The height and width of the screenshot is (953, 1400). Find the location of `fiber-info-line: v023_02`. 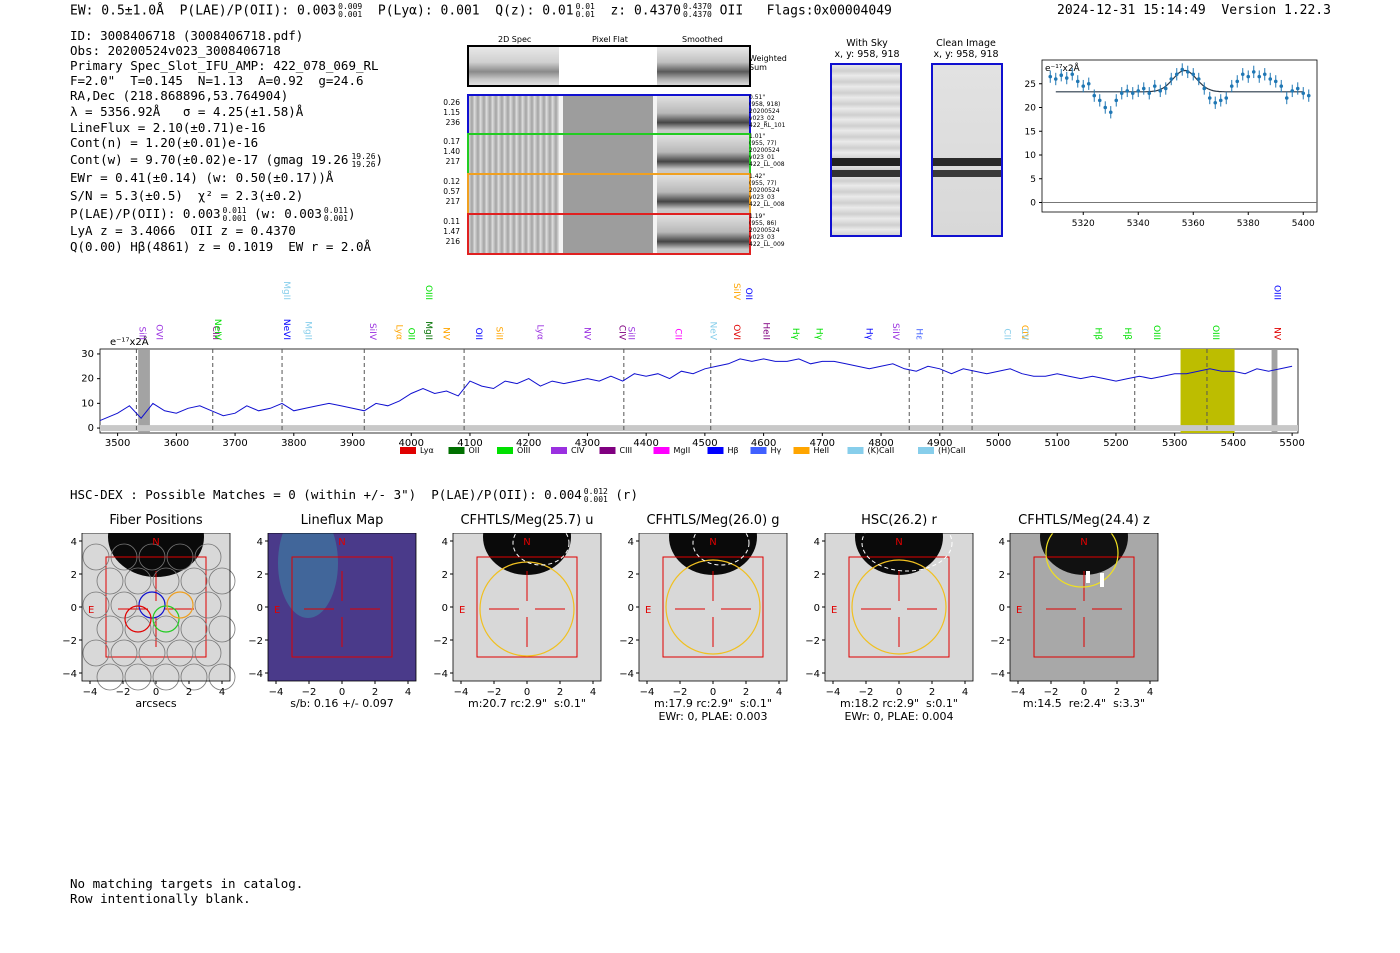

fiber-info-line: v023_02 is located at coordinates (762, 118).